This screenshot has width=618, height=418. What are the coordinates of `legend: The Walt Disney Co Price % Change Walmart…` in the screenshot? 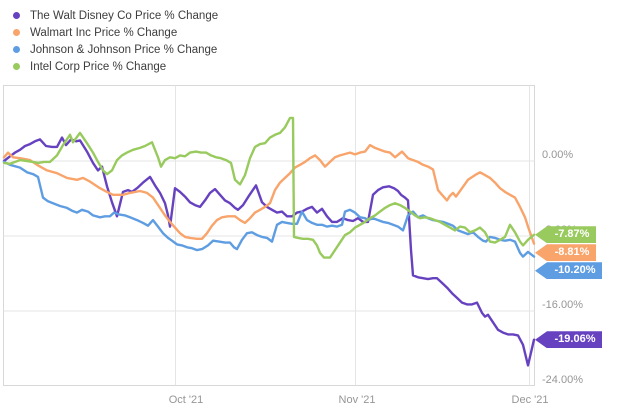 It's located at (115, 41).